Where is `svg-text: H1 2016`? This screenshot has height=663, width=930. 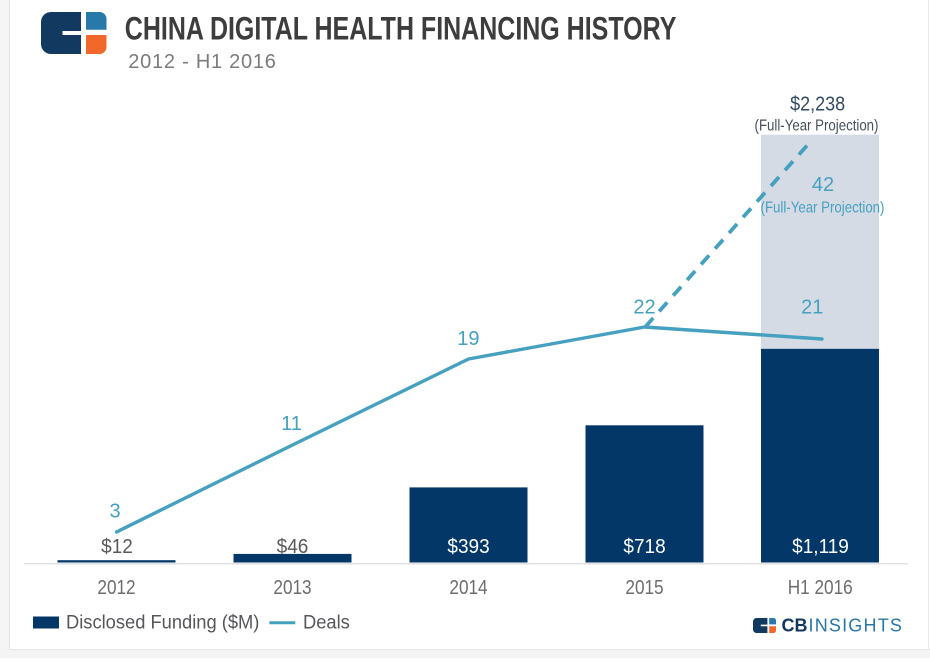
svg-text: H1 2016 is located at coordinates (820, 587).